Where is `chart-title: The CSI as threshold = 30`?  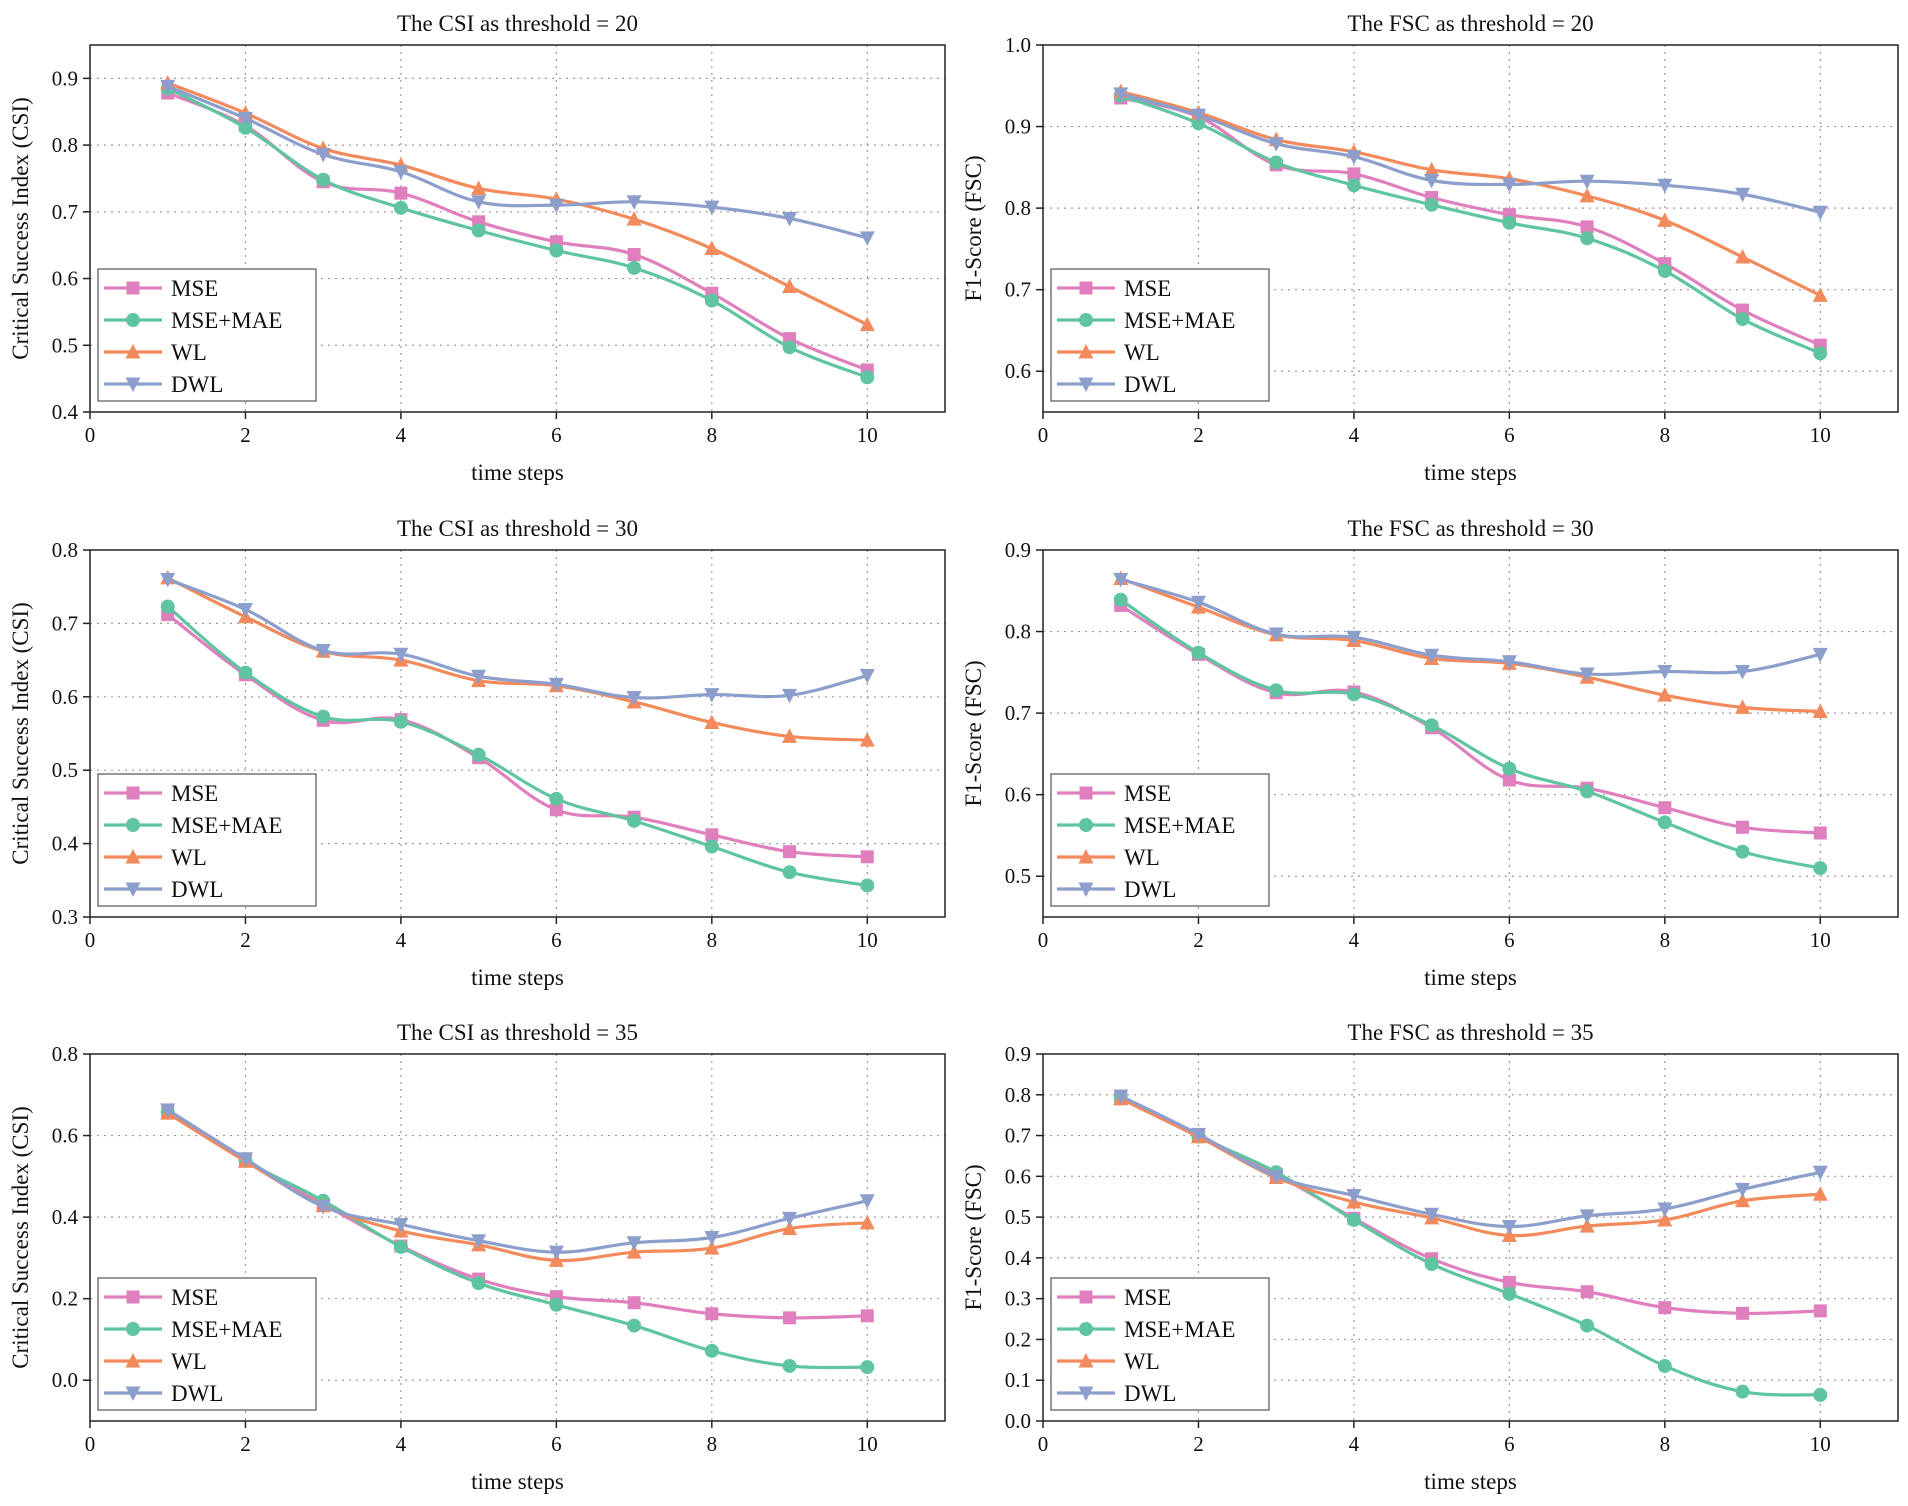
chart-title: The CSI as threshold = 30 is located at coordinates (517, 528).